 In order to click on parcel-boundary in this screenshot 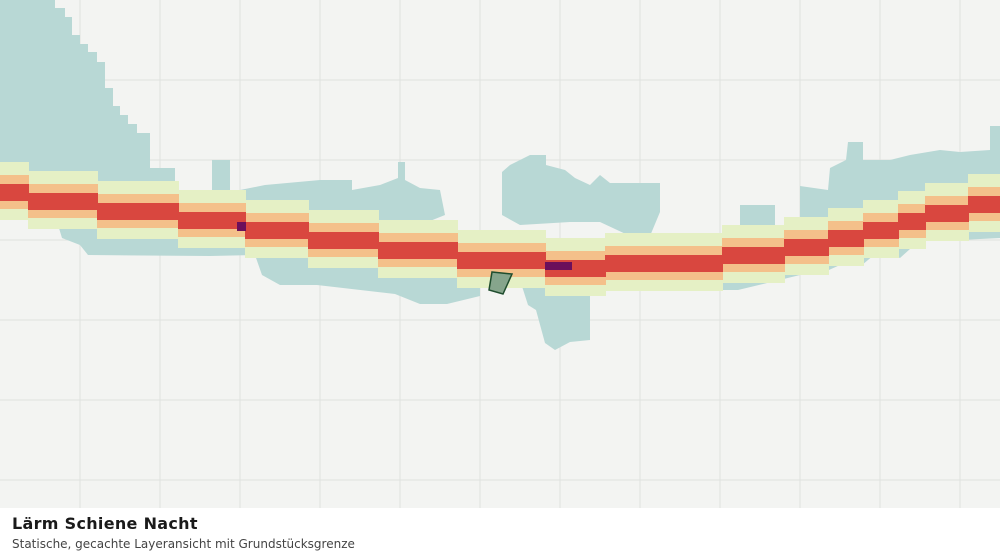, I will do `click(501, 283)`.